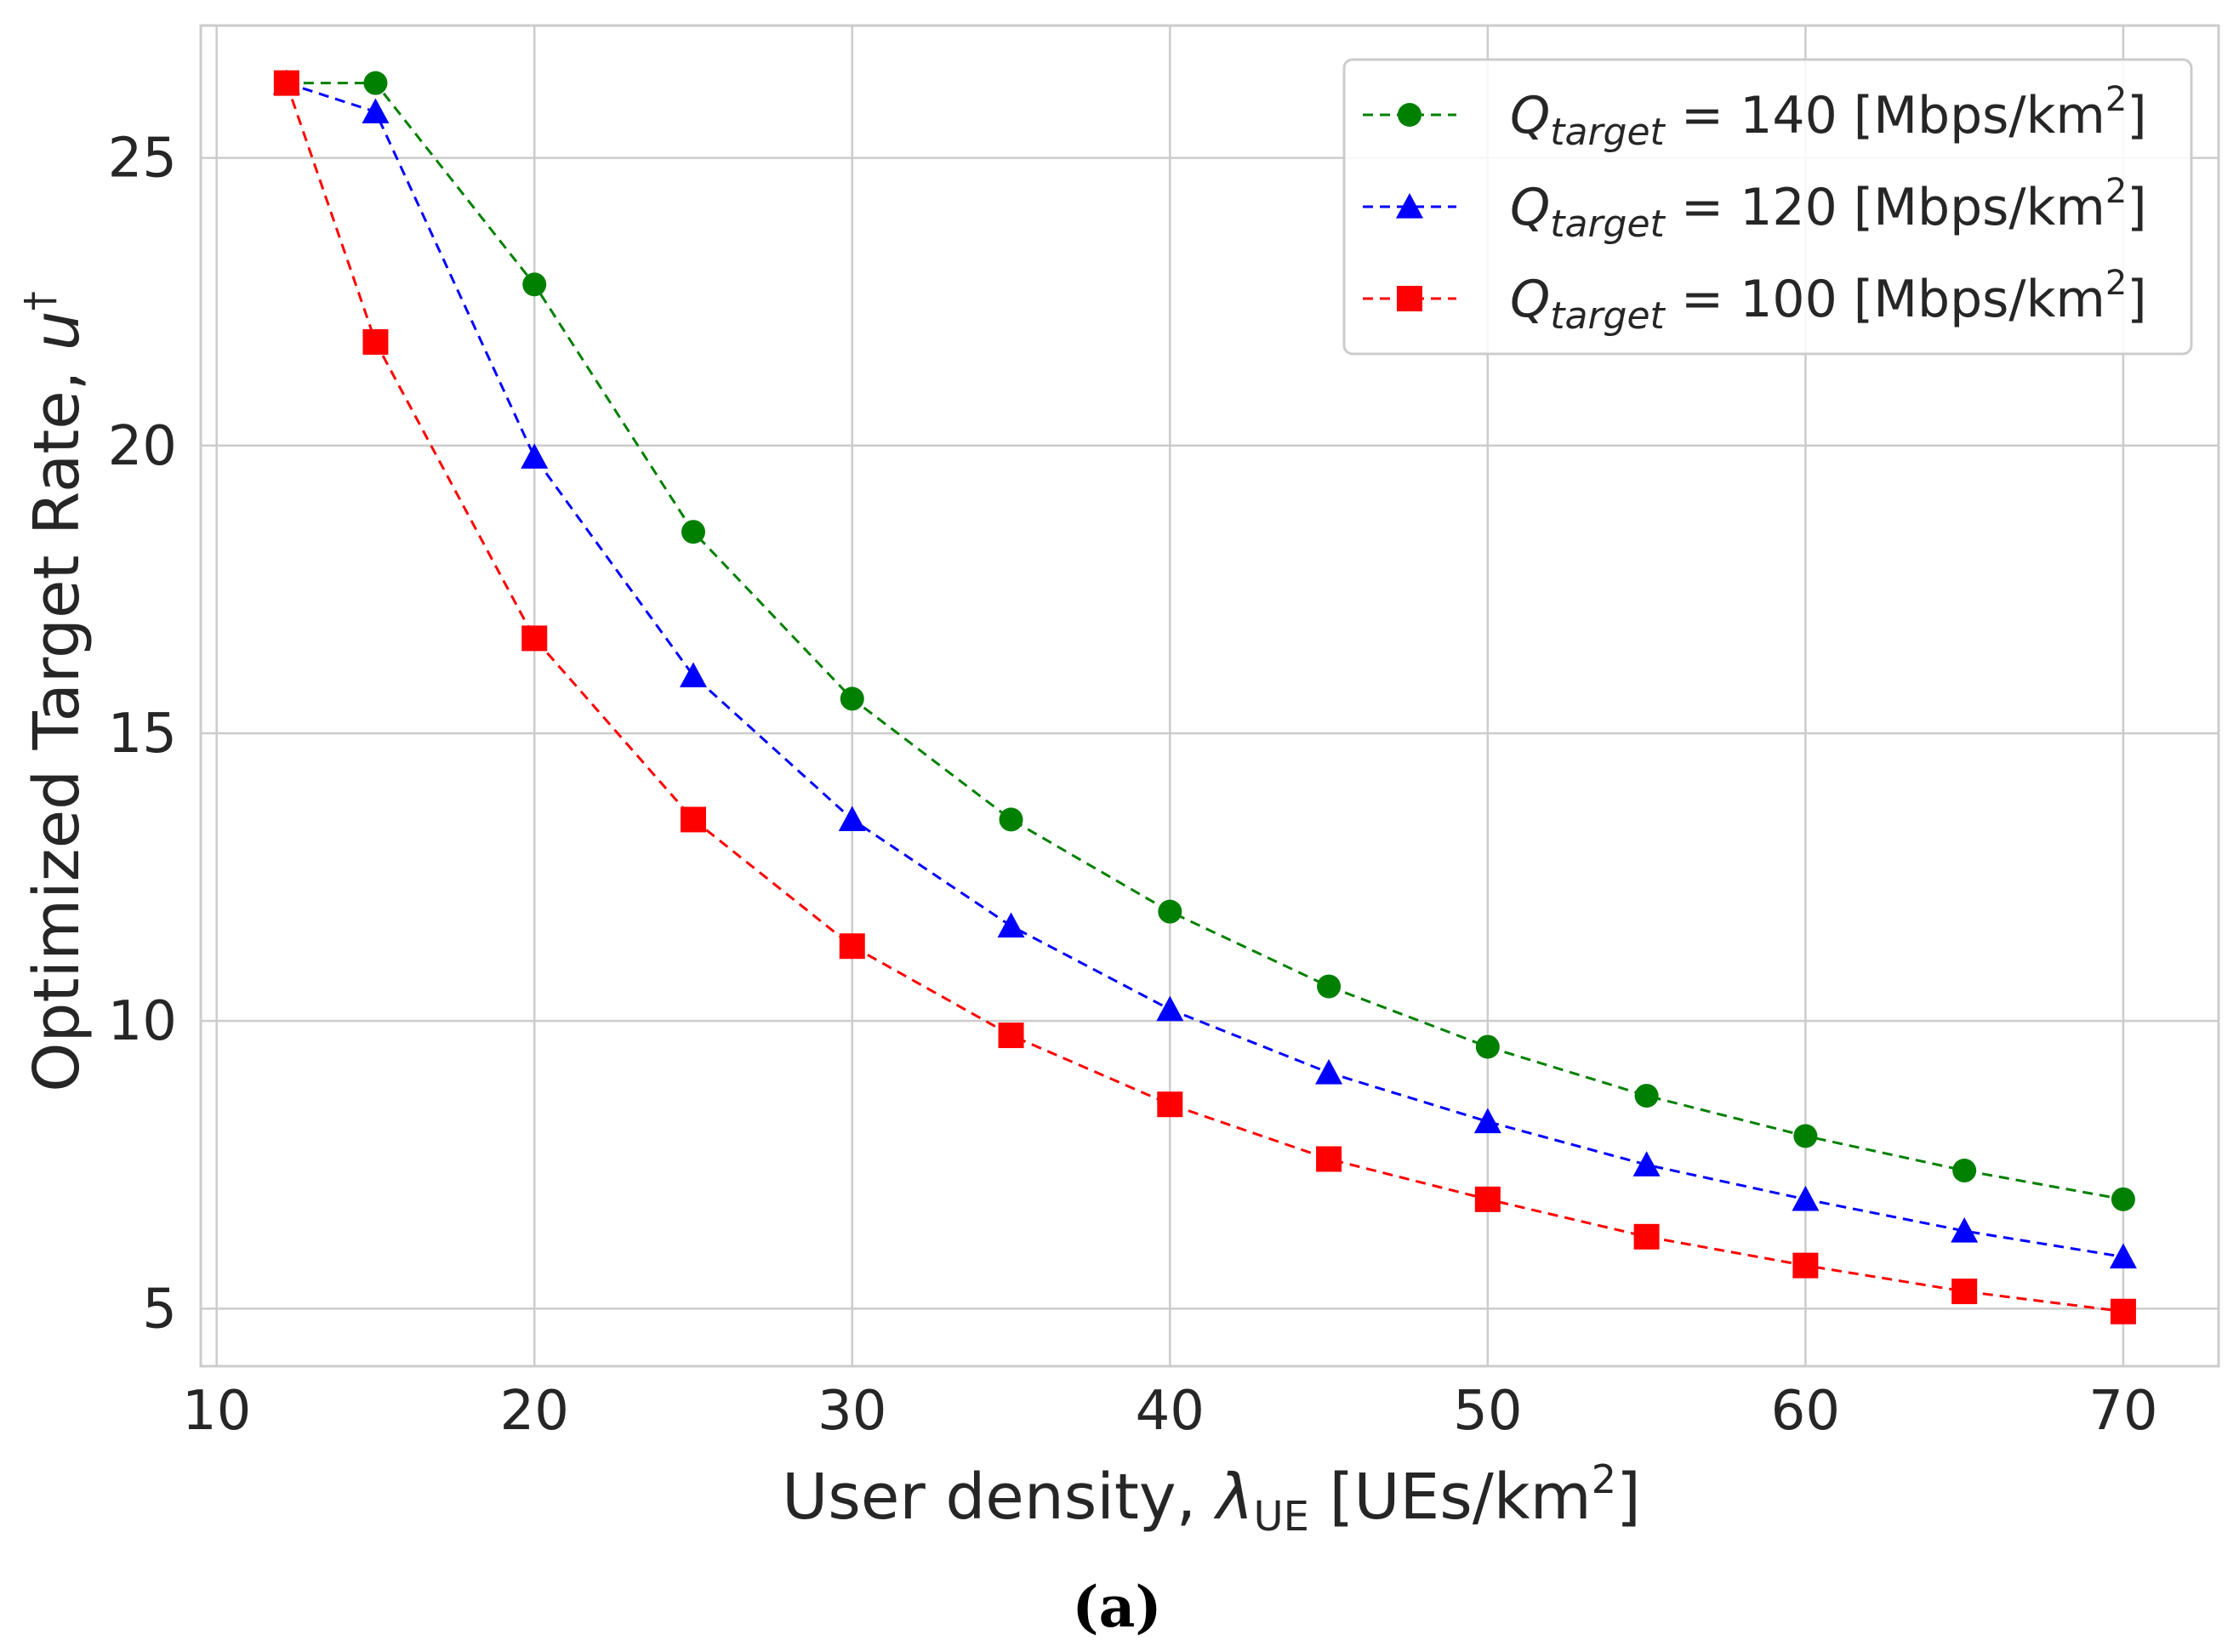 The height and width of the screenshot is (1652, 2239). I want to click on y-axis-label: Optimized Target Rate, u†, so click(55, 691).